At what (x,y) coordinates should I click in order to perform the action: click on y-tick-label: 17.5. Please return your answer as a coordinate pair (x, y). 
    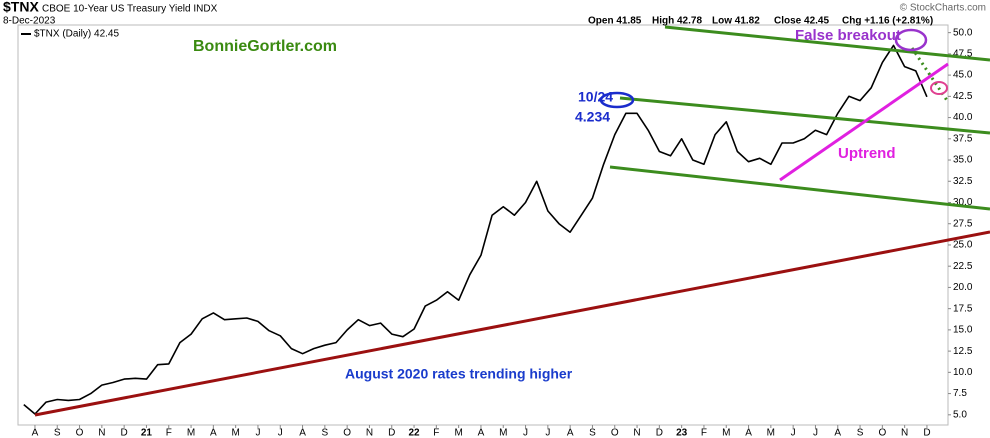
    Looking at the image, I should click on (963, 308).